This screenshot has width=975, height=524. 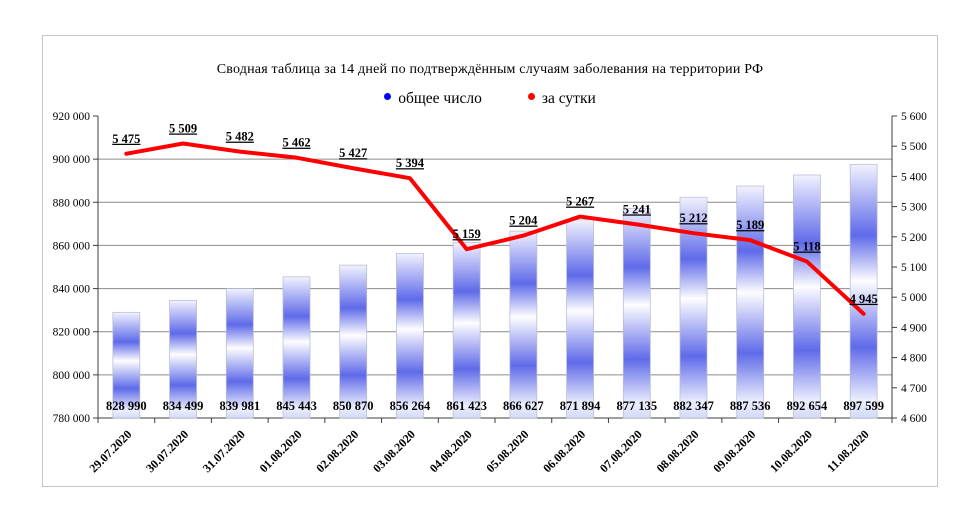 What do you see at coordinates (110, 451) in the screenshot?
I see `x-axis-date-label: 29.07.2020` at bounding box center [110, 451].